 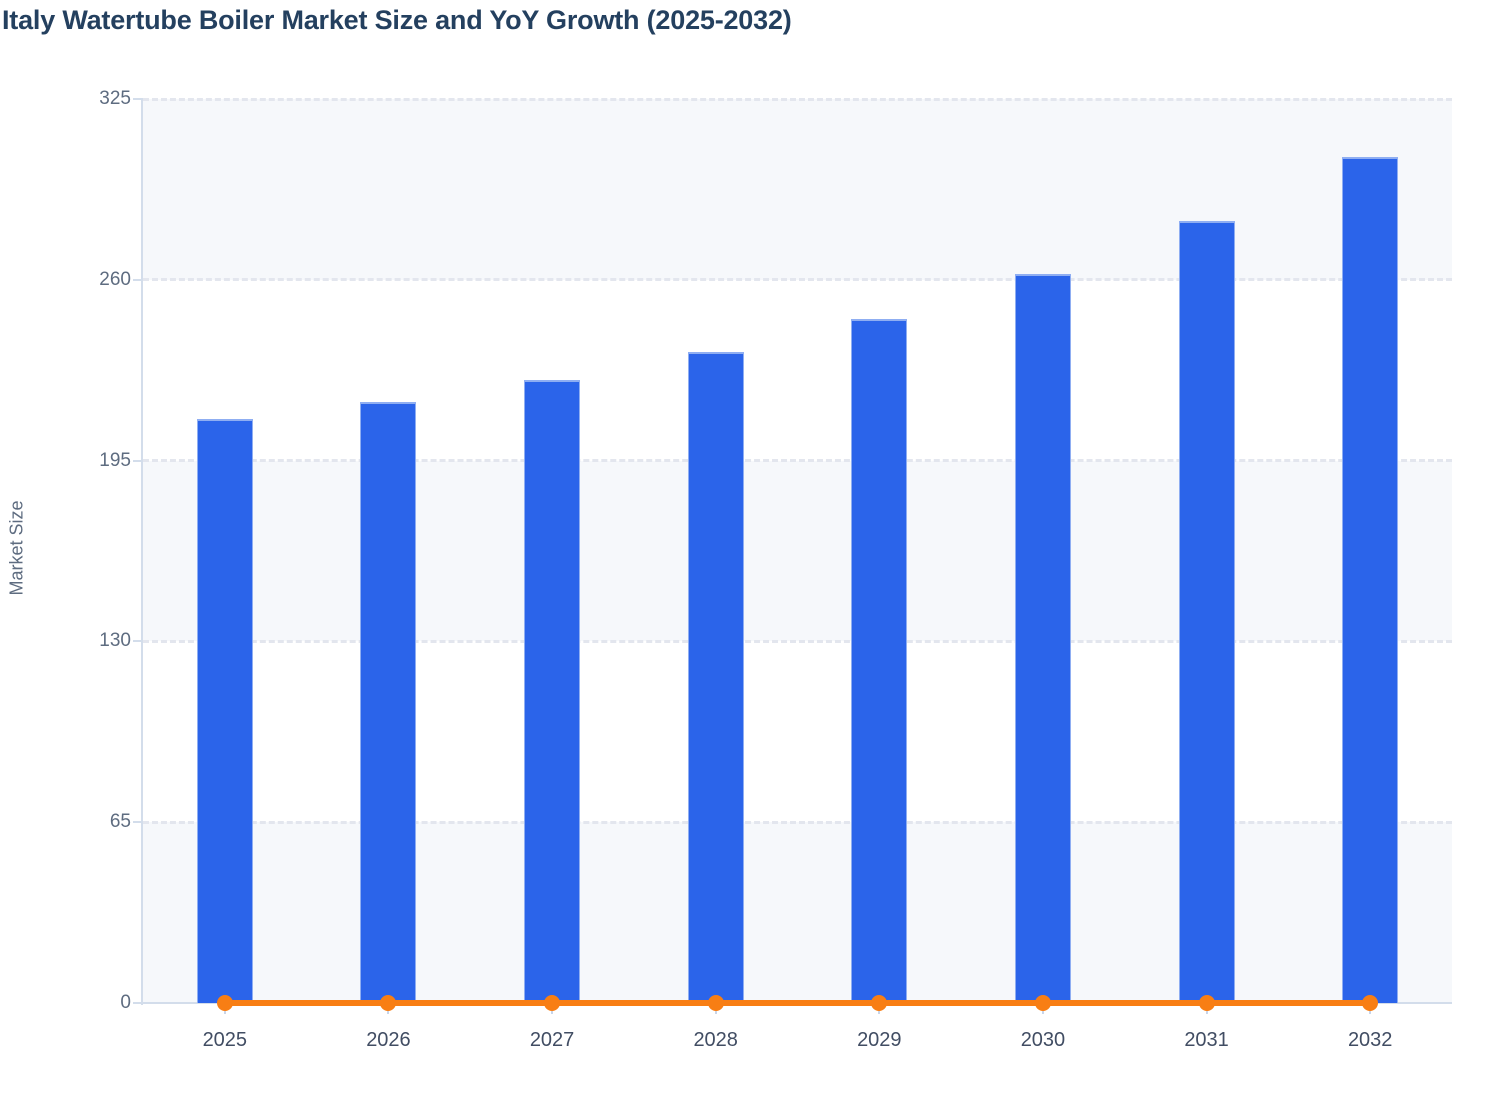 I want to click on bar-2026, so click(x=388, y=702).